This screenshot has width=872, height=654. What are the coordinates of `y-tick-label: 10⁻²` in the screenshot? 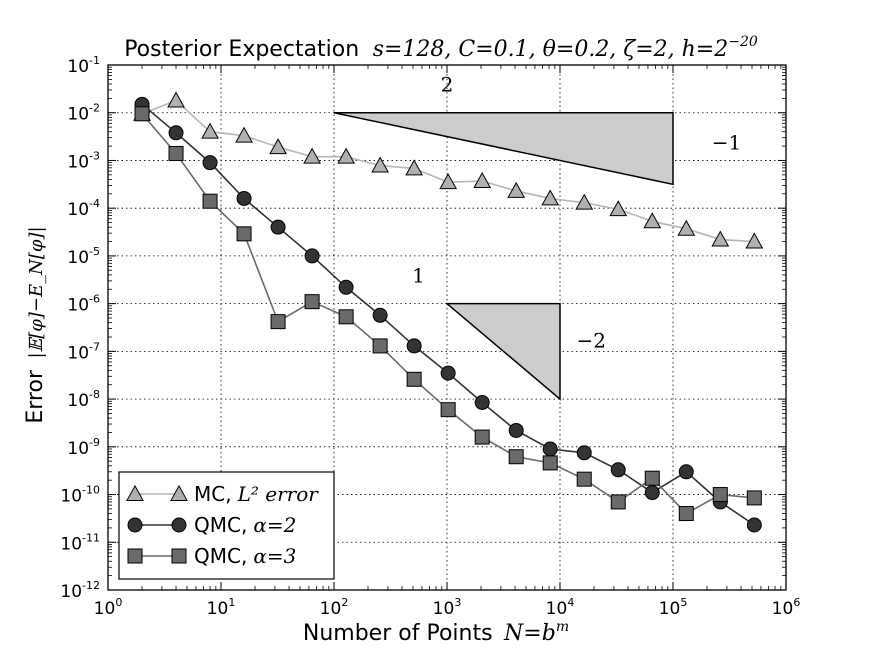 It's located at (83, 113).